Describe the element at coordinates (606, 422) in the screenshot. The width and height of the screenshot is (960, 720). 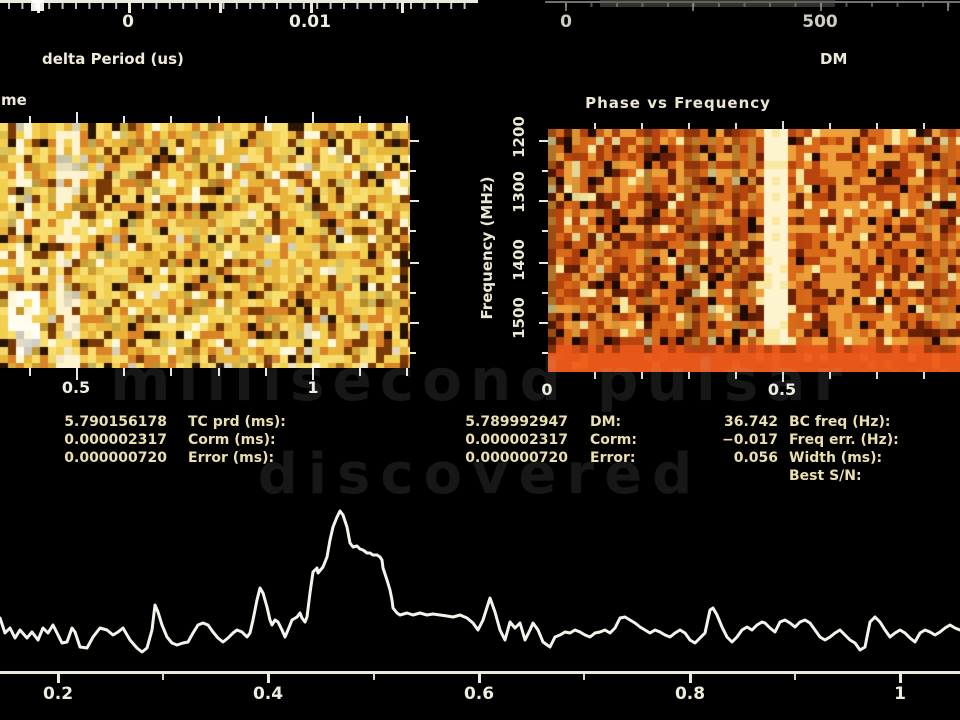
I see `dm-label: DM:` at that location.